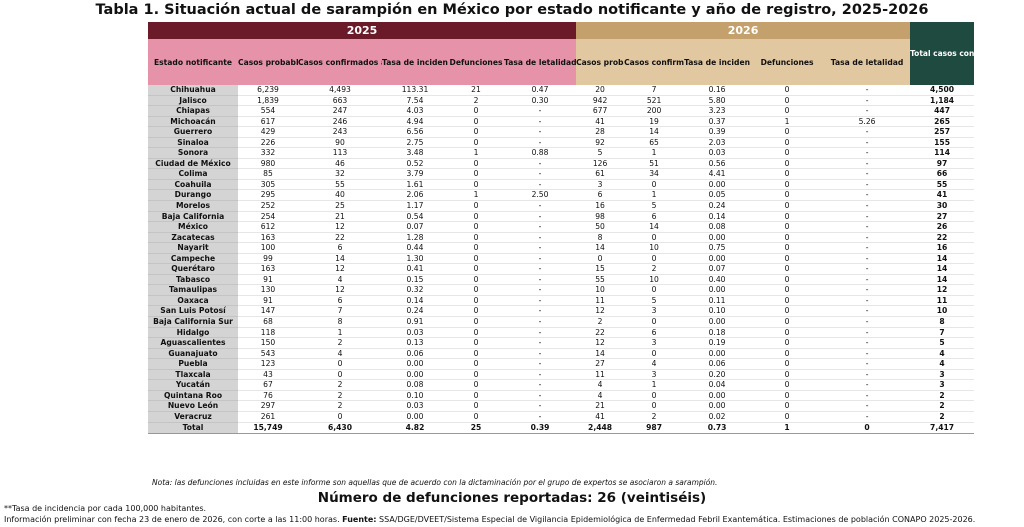  Describe the element at coordinates (268, 417) in the screenshot. I see `cell-probable-2025: 261` at that location.